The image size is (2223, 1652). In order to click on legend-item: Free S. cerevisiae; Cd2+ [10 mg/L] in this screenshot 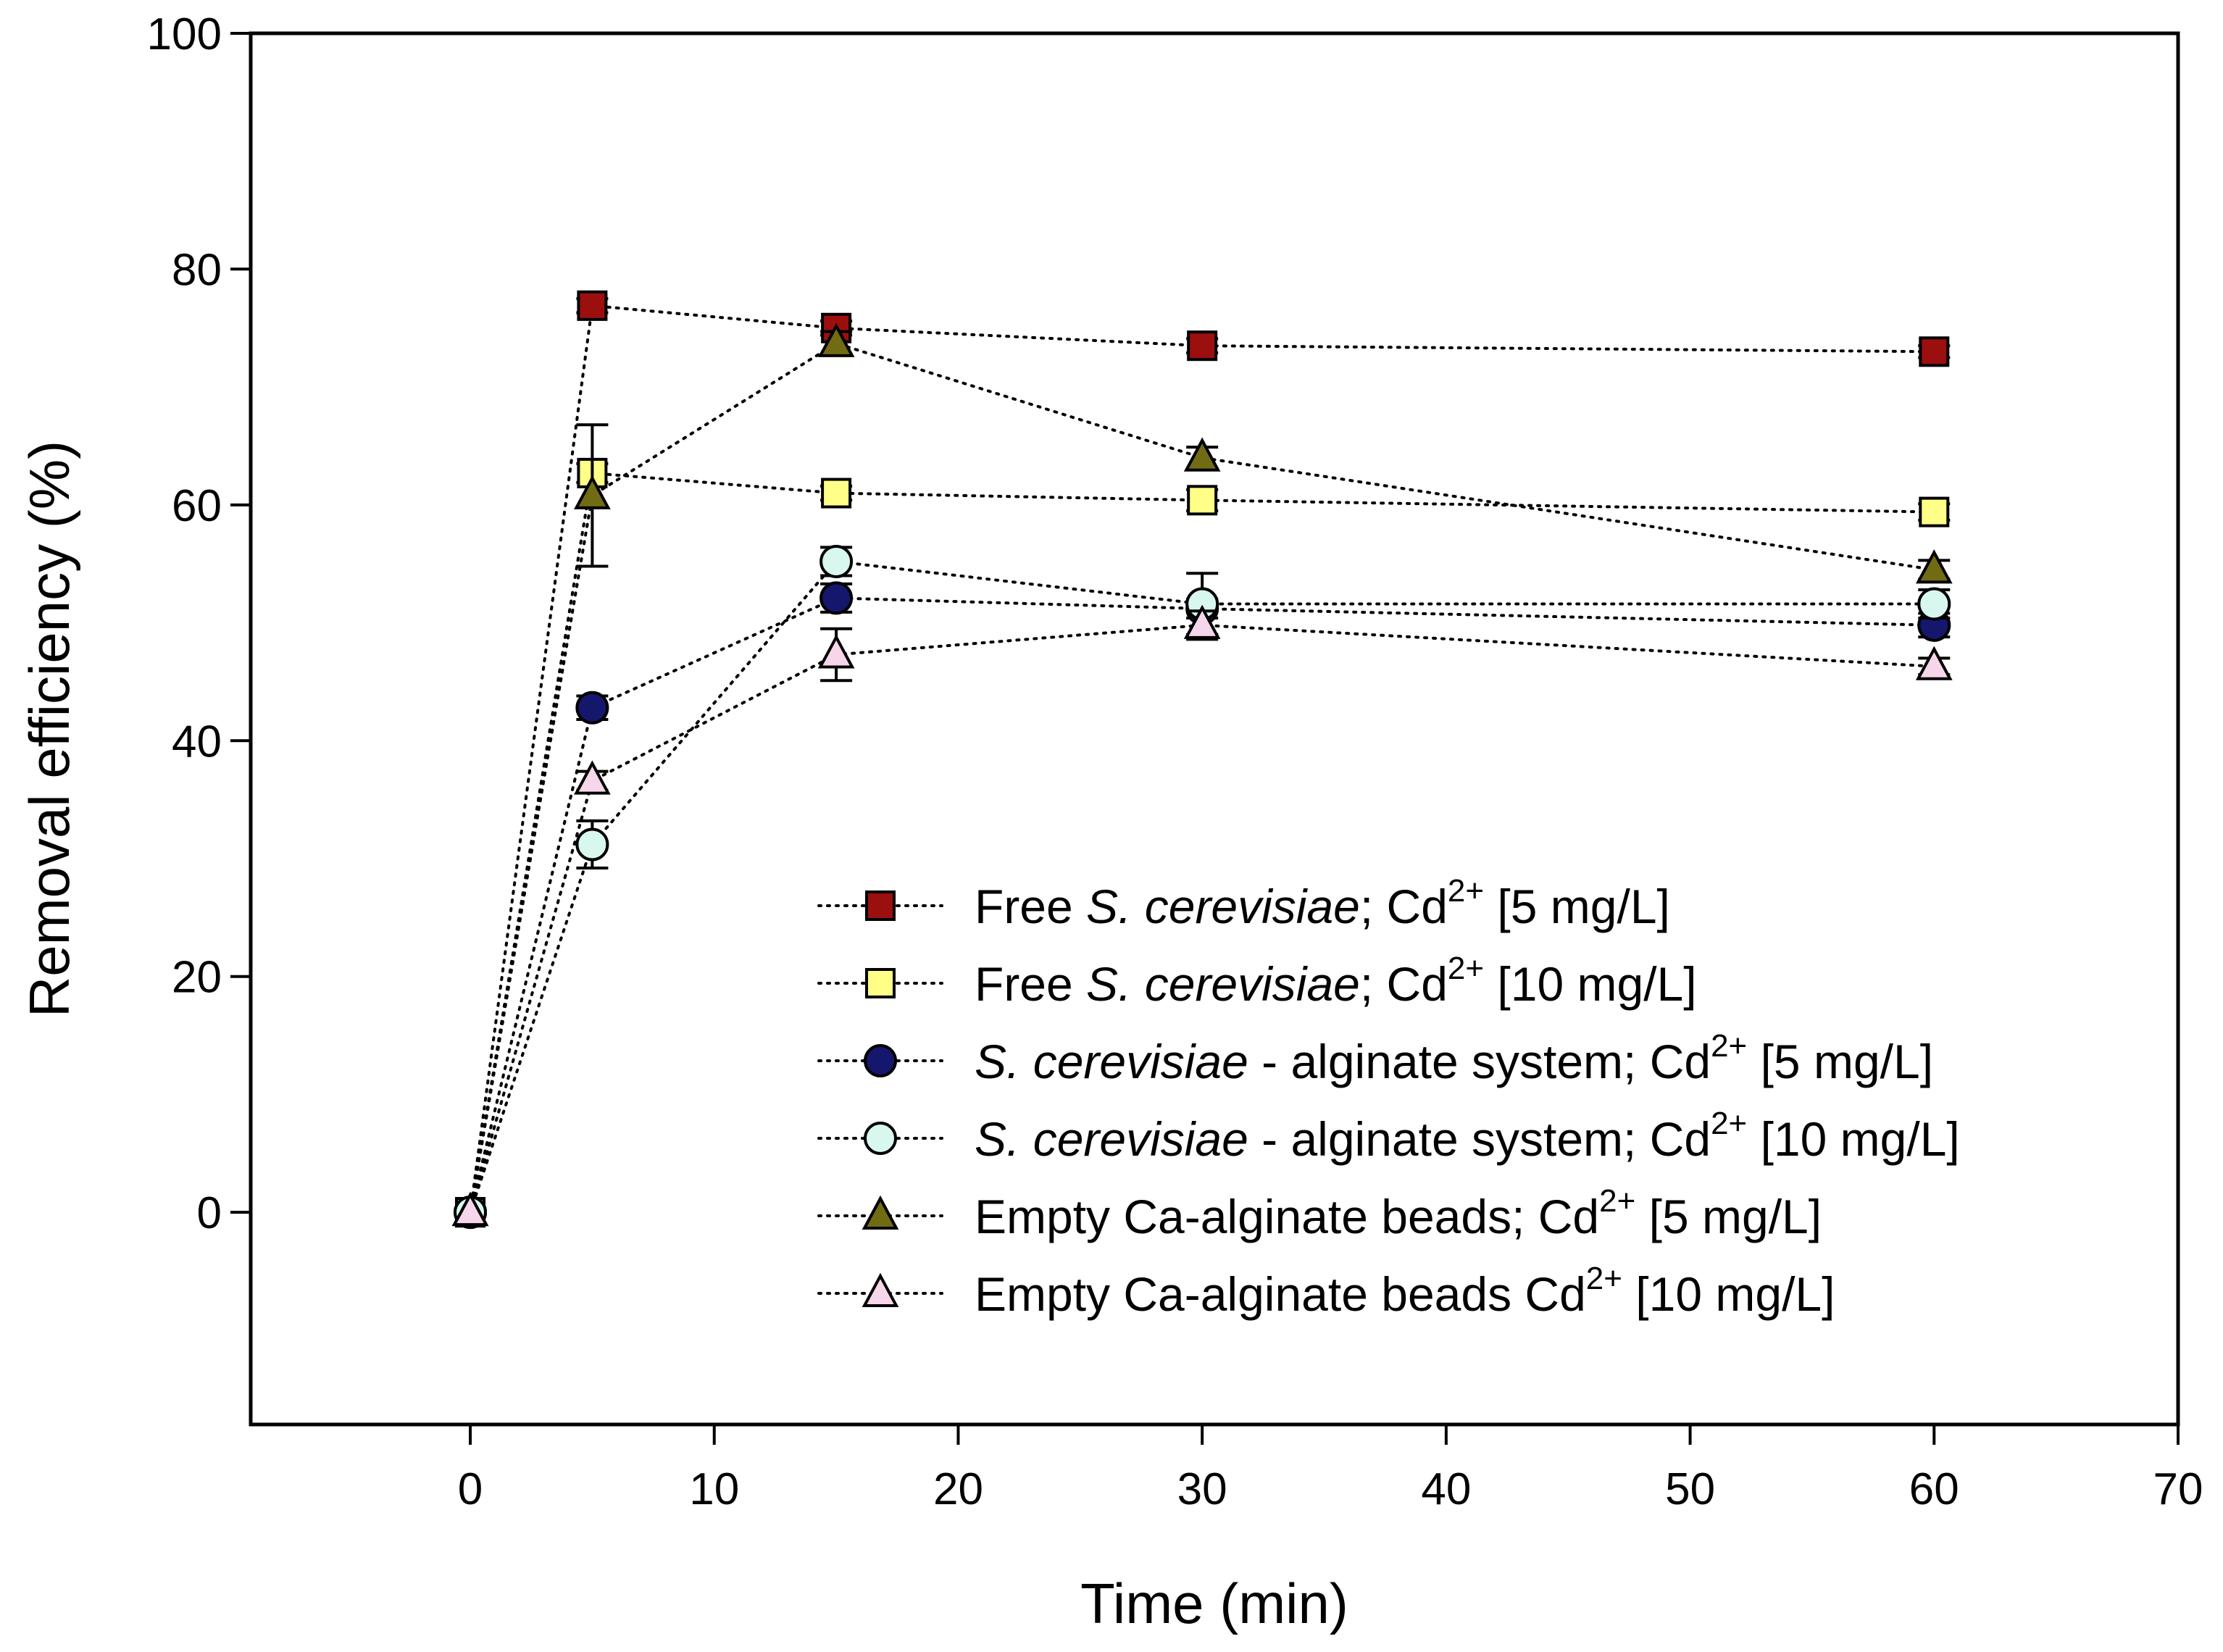, I will do `click(1257, 981)`.